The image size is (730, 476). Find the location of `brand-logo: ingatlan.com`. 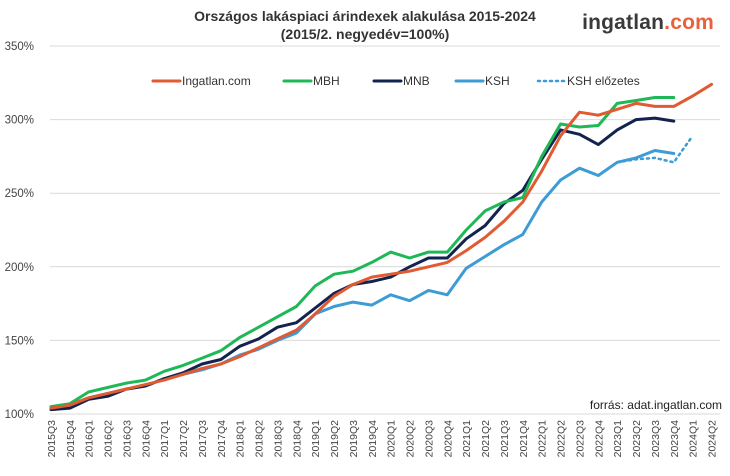

brand-logo: ingatlan.com is located at coordinates (648, 23).